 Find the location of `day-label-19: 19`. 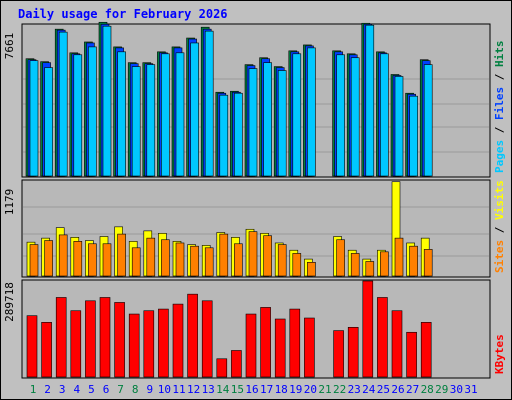

day-label-19: 19 is located at coordinates (295, 389).